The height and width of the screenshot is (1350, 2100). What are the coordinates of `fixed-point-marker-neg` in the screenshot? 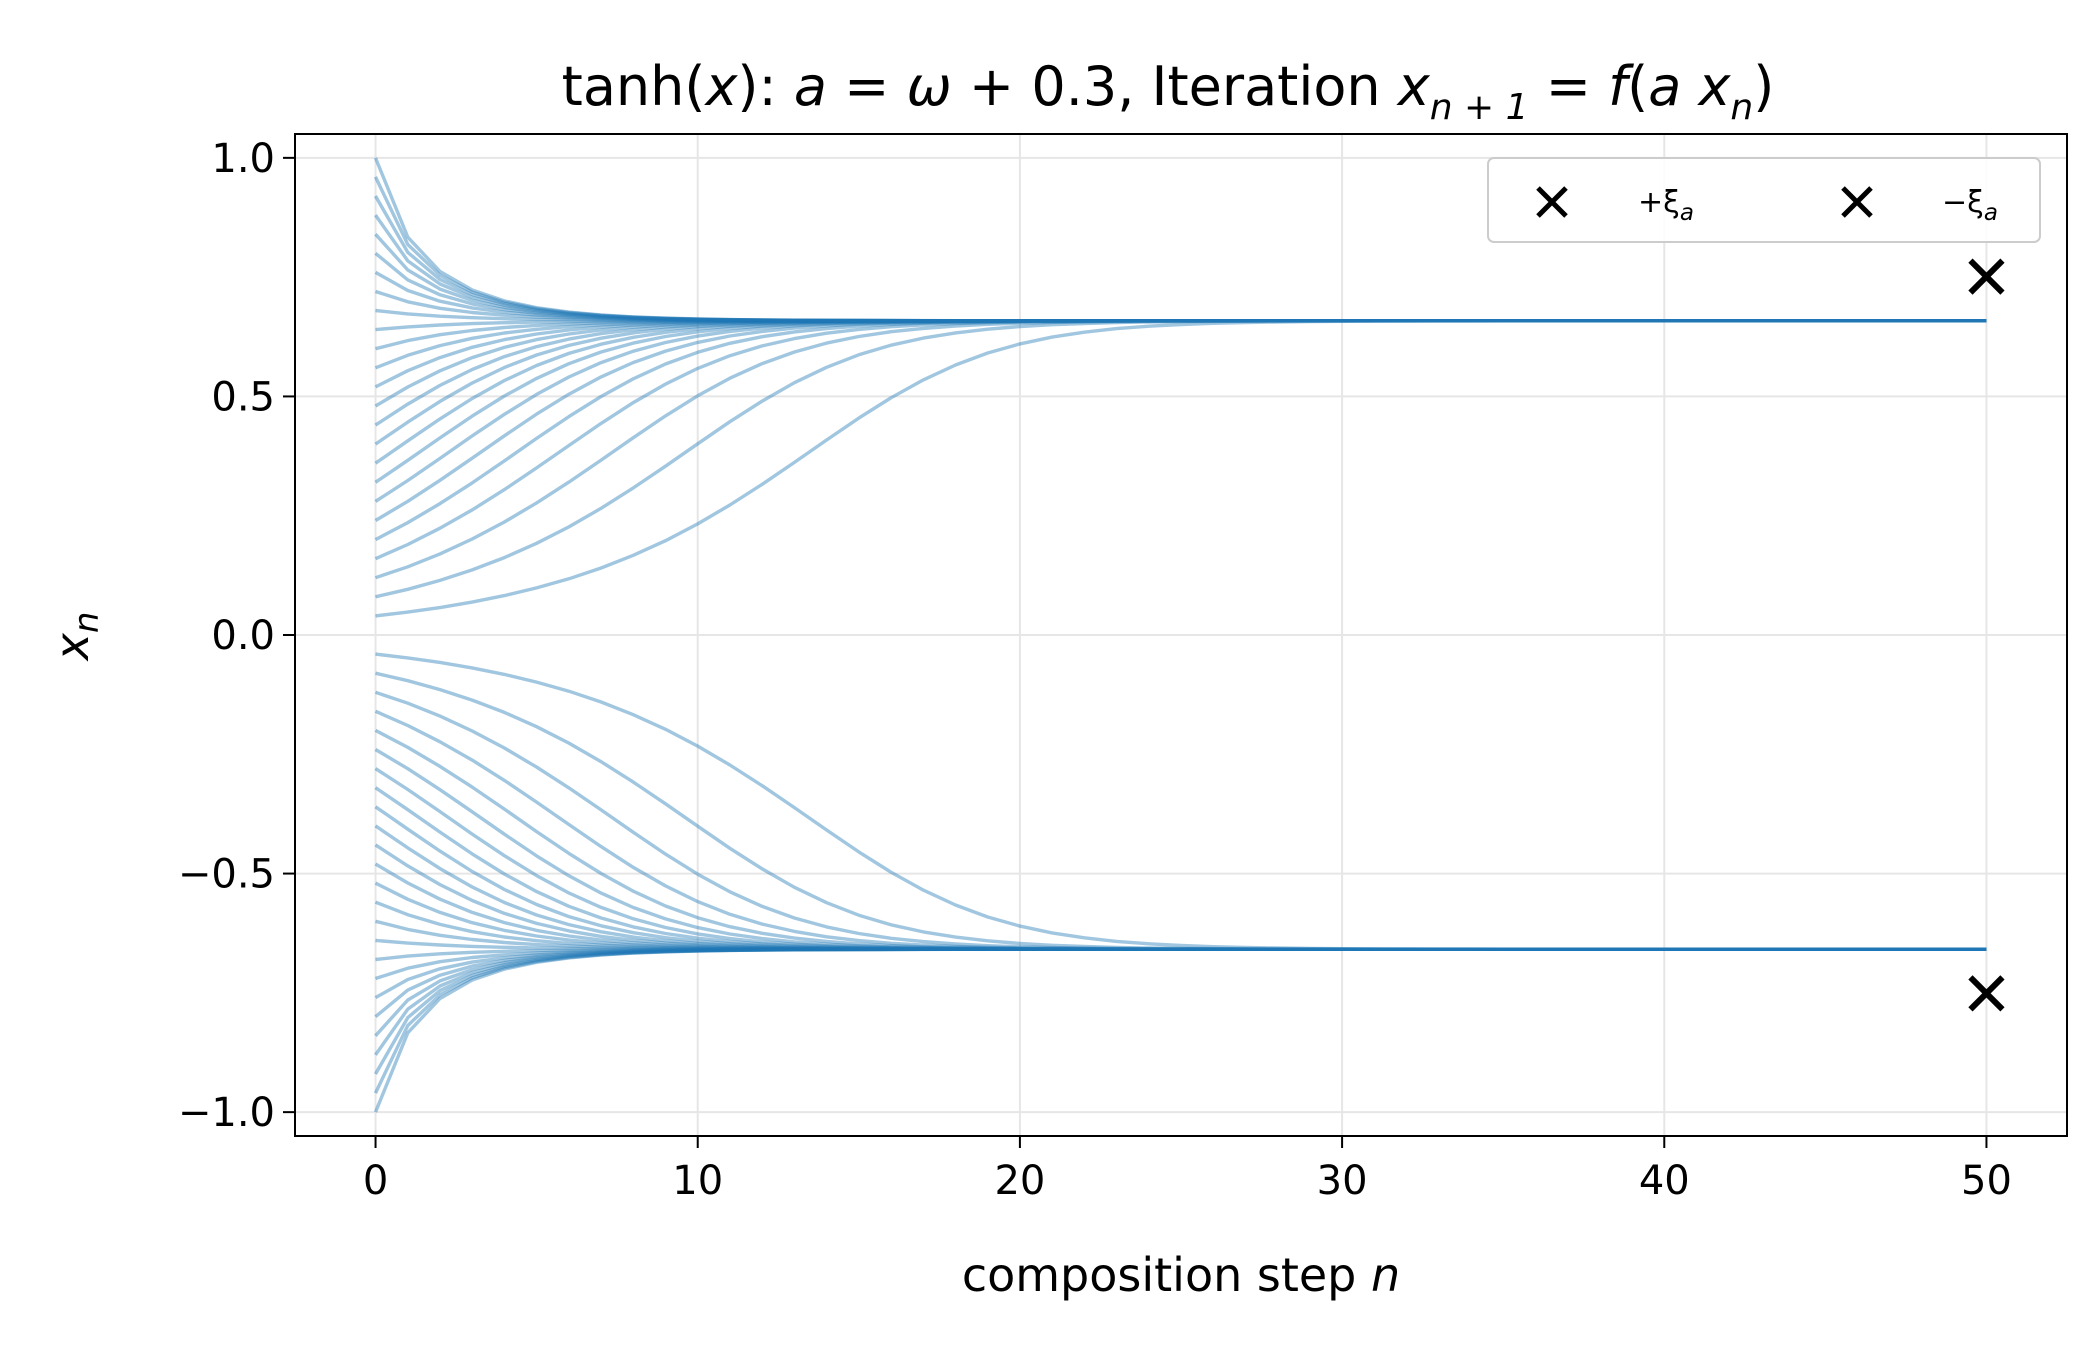 It's located at (1986, 993).